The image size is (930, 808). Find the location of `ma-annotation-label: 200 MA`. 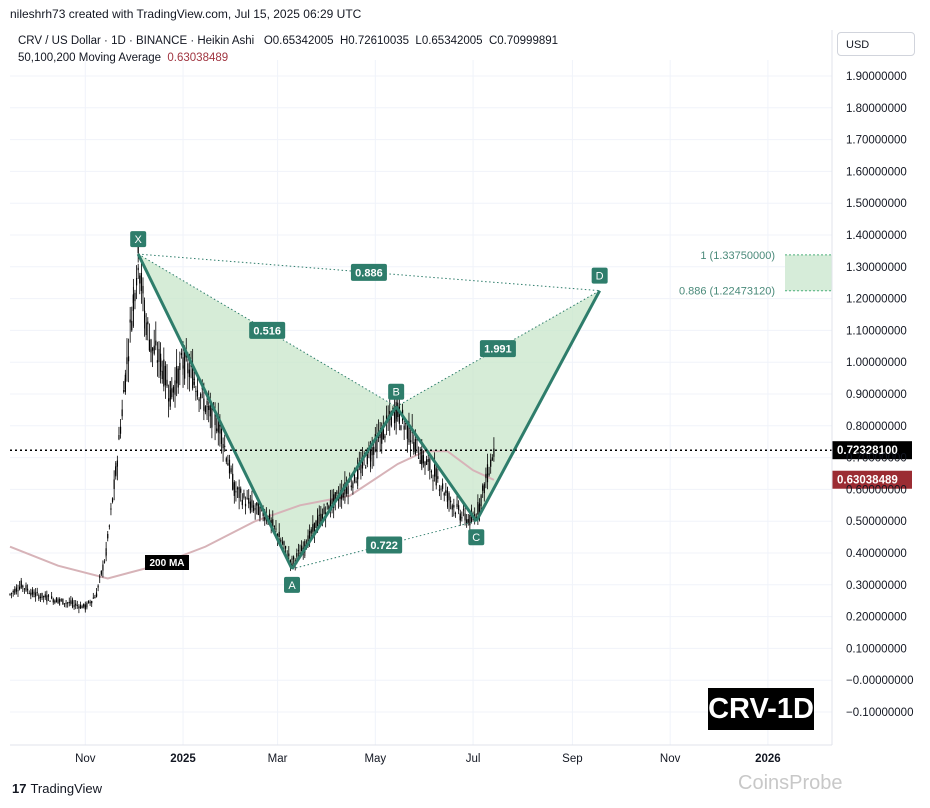

ma-annotation-label: 200 MA is located at coordinates (166, 563).